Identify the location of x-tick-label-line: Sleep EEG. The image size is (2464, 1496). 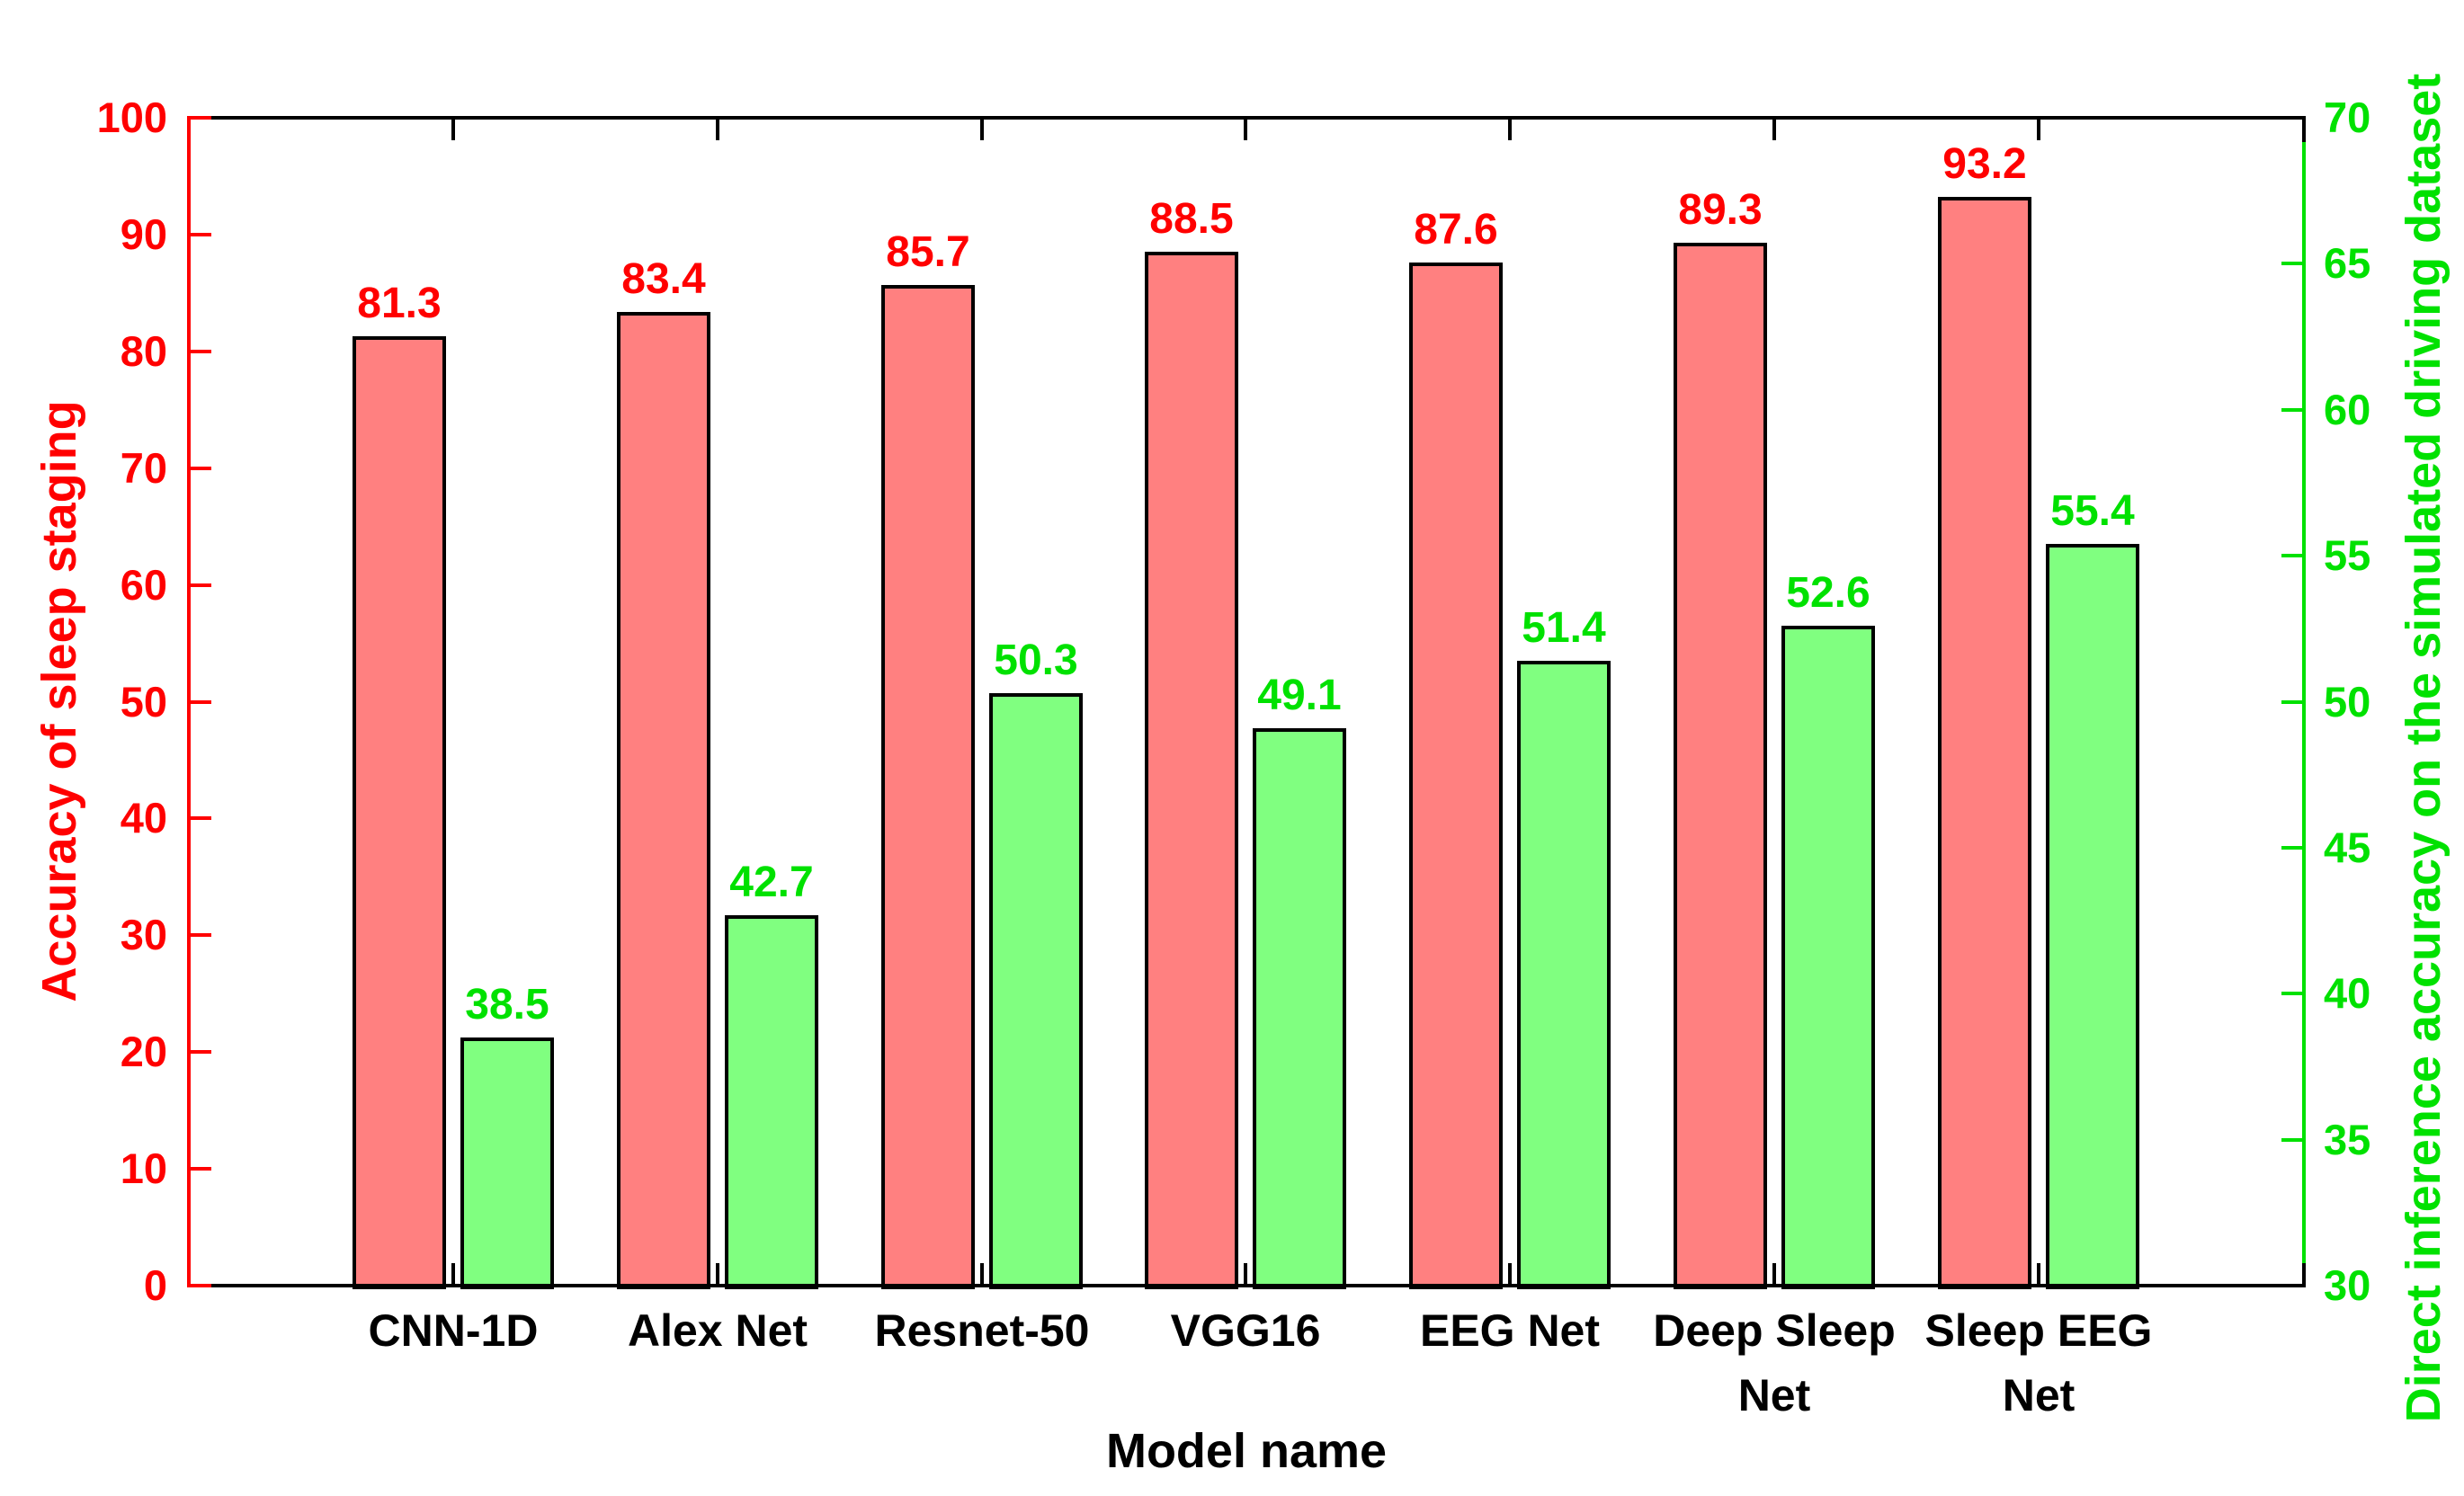
(2039, 1330).